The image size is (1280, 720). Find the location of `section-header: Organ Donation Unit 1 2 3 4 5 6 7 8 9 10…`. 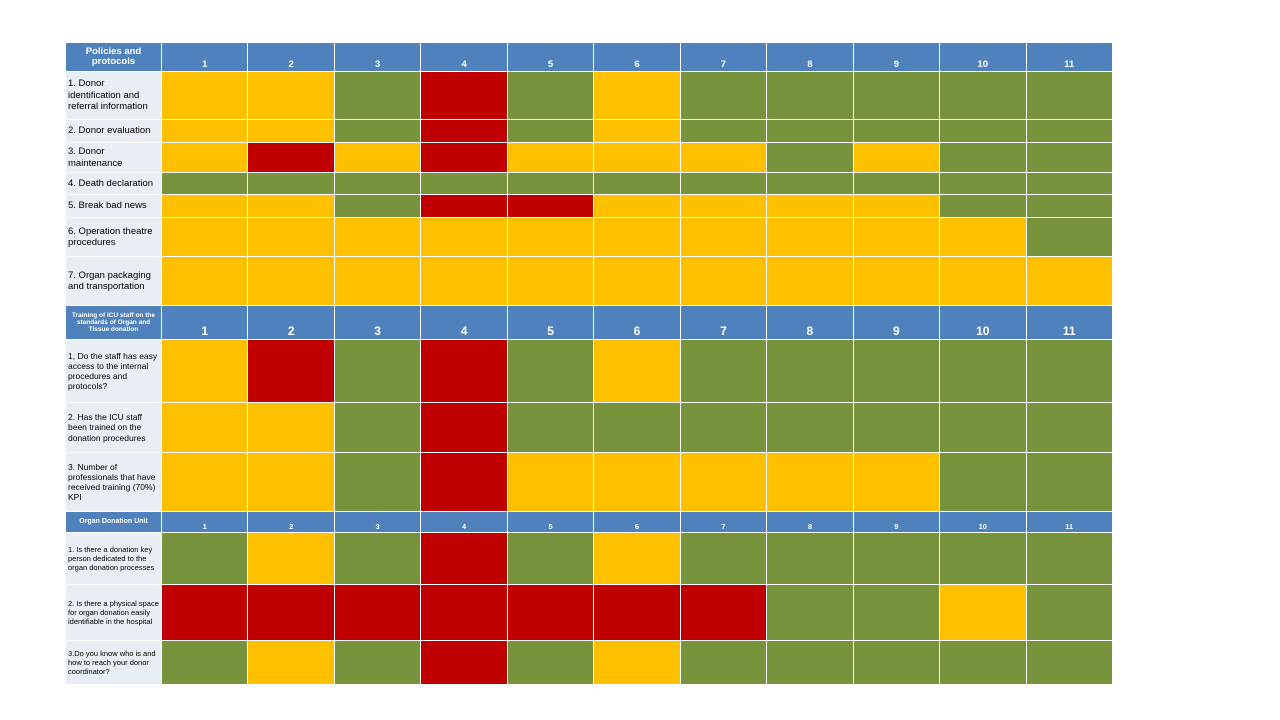

section-header: Organ Donation Unit 1 2 3 4 5 6 7 8 9 10… is located at coordinates (589, 522).